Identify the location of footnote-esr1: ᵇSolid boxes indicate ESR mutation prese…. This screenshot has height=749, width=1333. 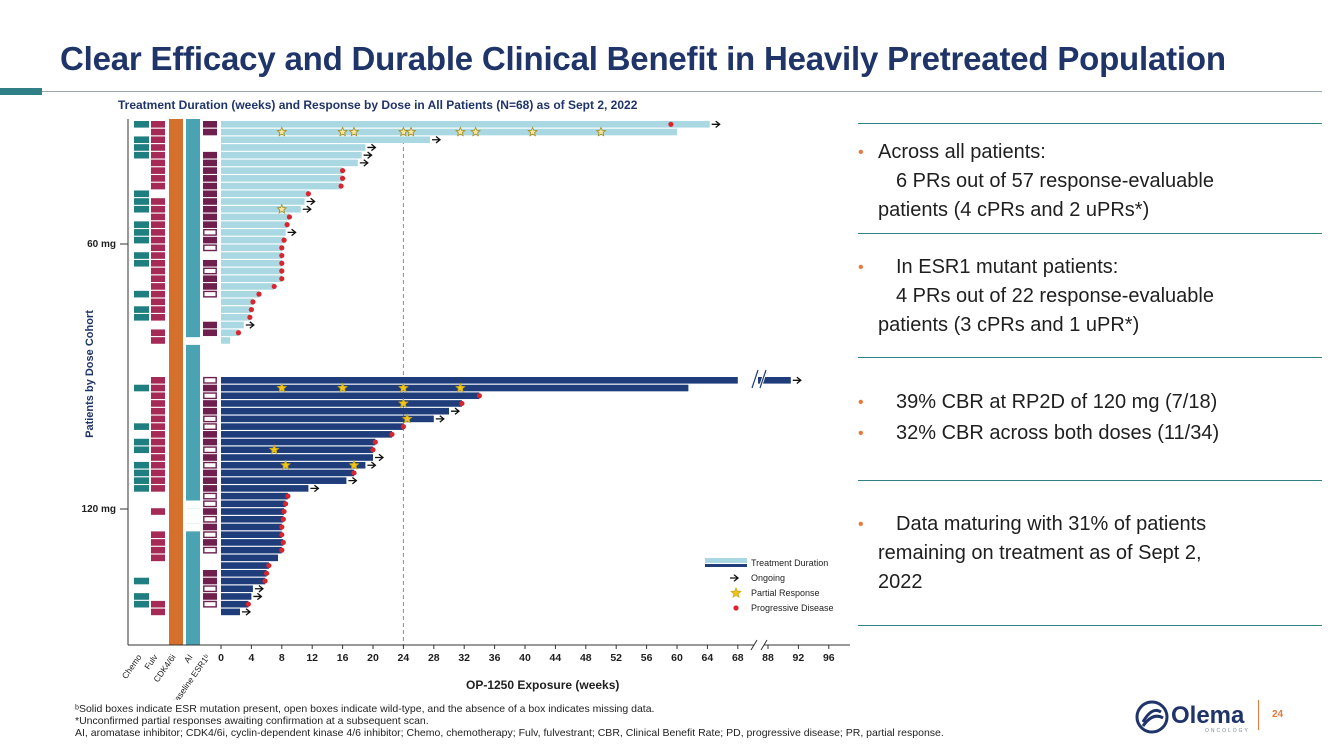
(365, 709).